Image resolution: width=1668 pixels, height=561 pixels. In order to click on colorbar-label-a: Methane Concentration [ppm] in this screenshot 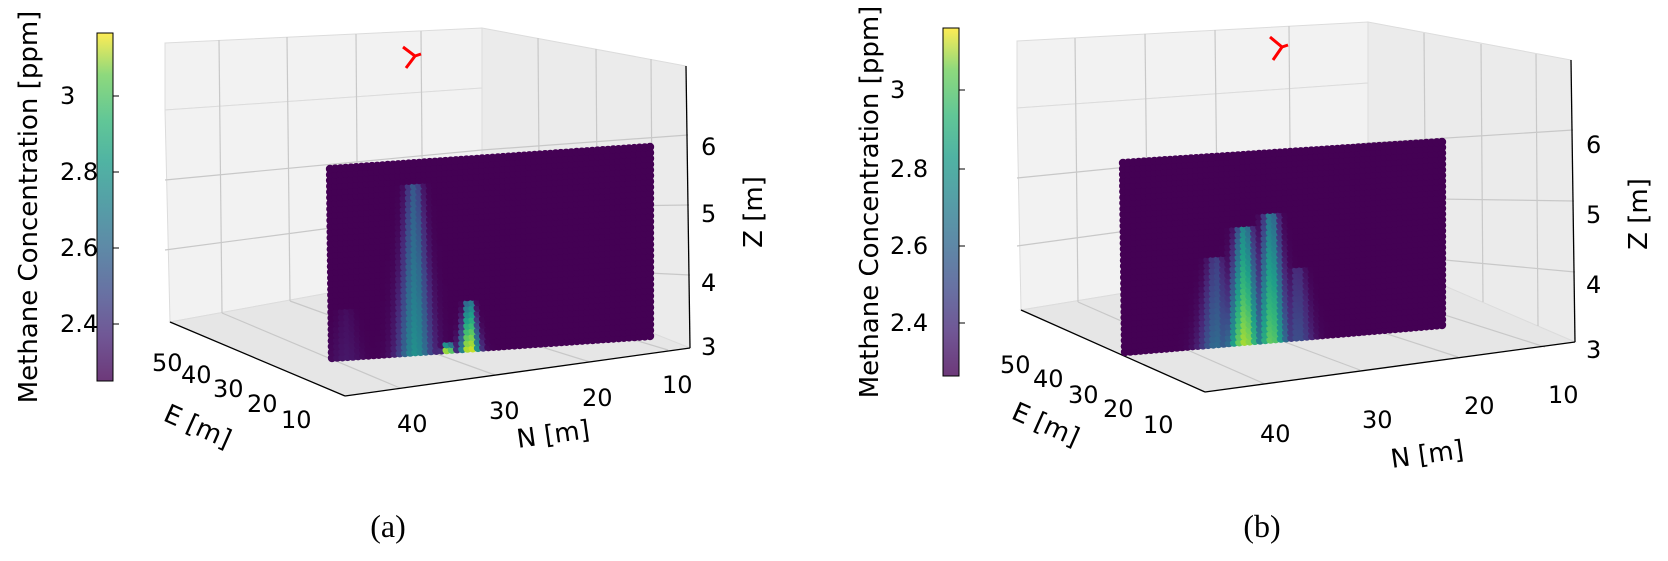, I will do `click(29, 207)`.